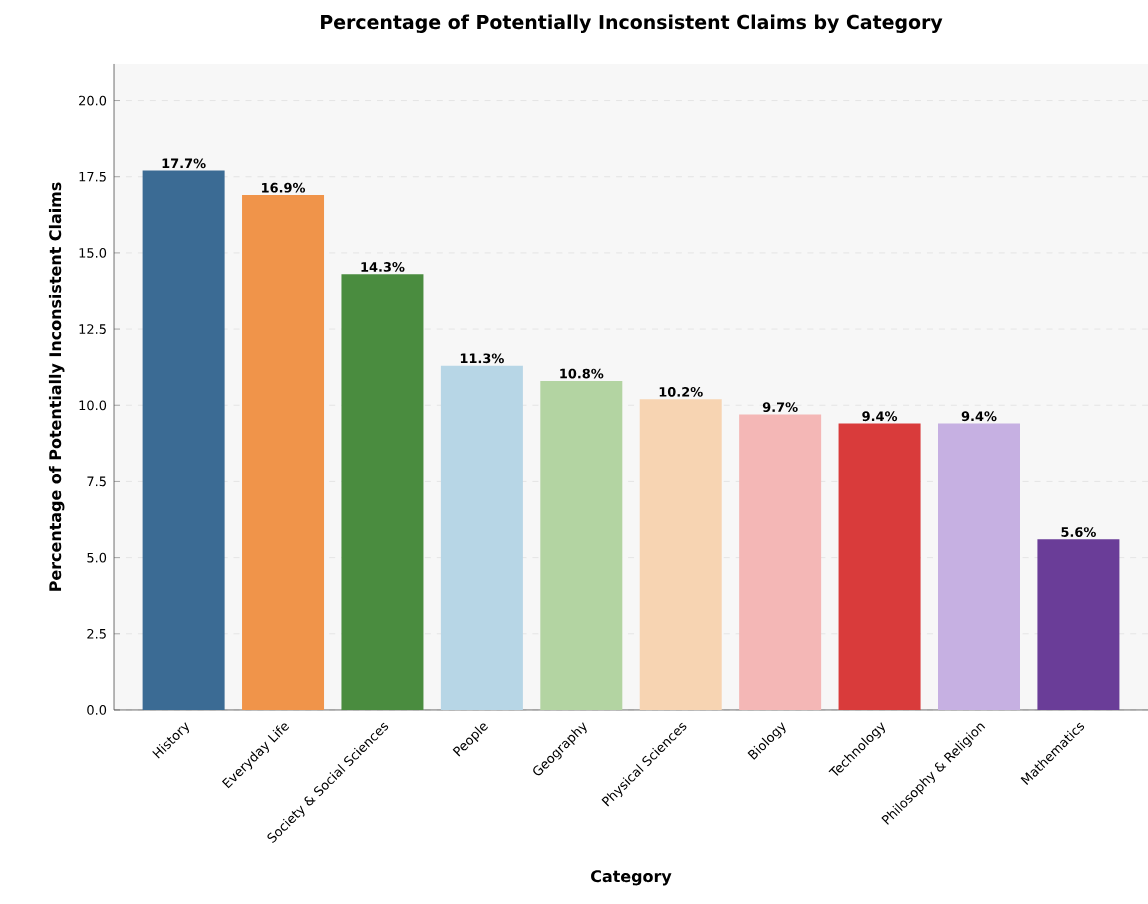 This screenshot has width=1148, height=904. I want to click on chart-title: Percentage of Potentially Inconsistent Claims by Category, so click(632, 23).